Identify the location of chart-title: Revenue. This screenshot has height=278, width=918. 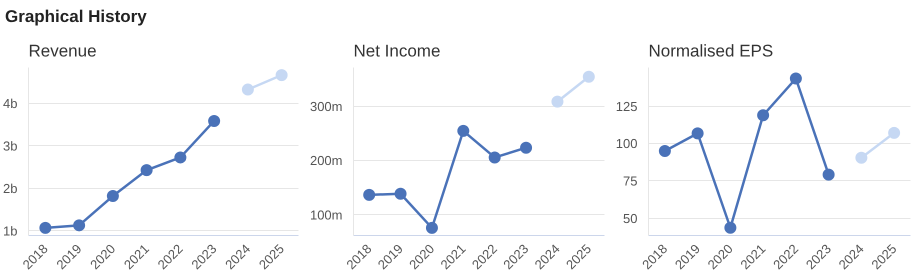
(62, 51).